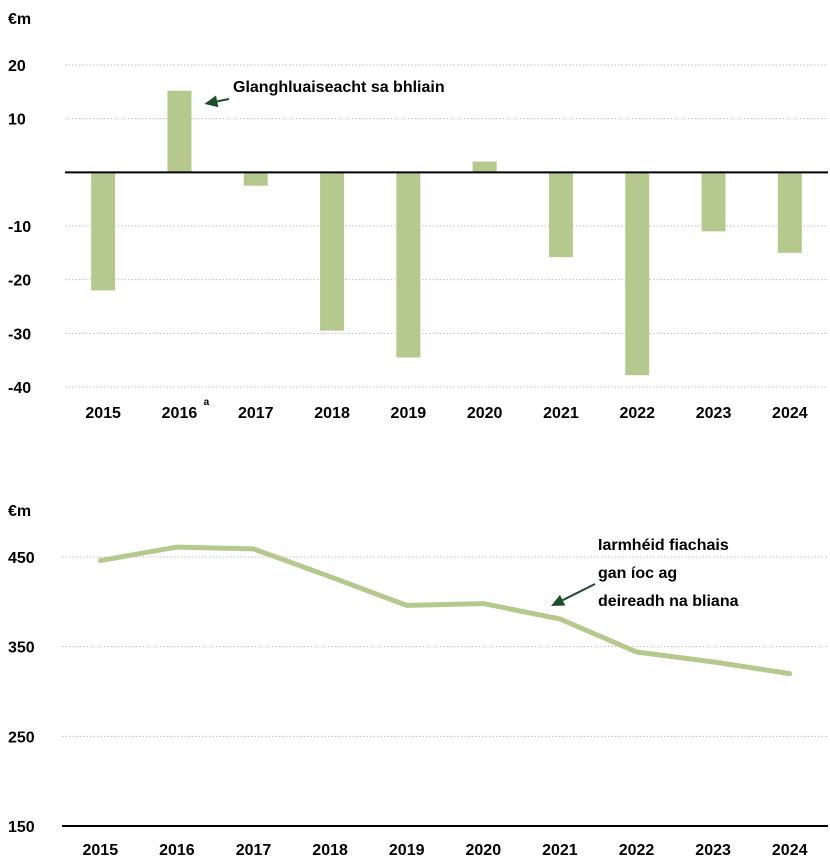  I want to click on bar-x-tick-label: 2017, so click(256, 413).